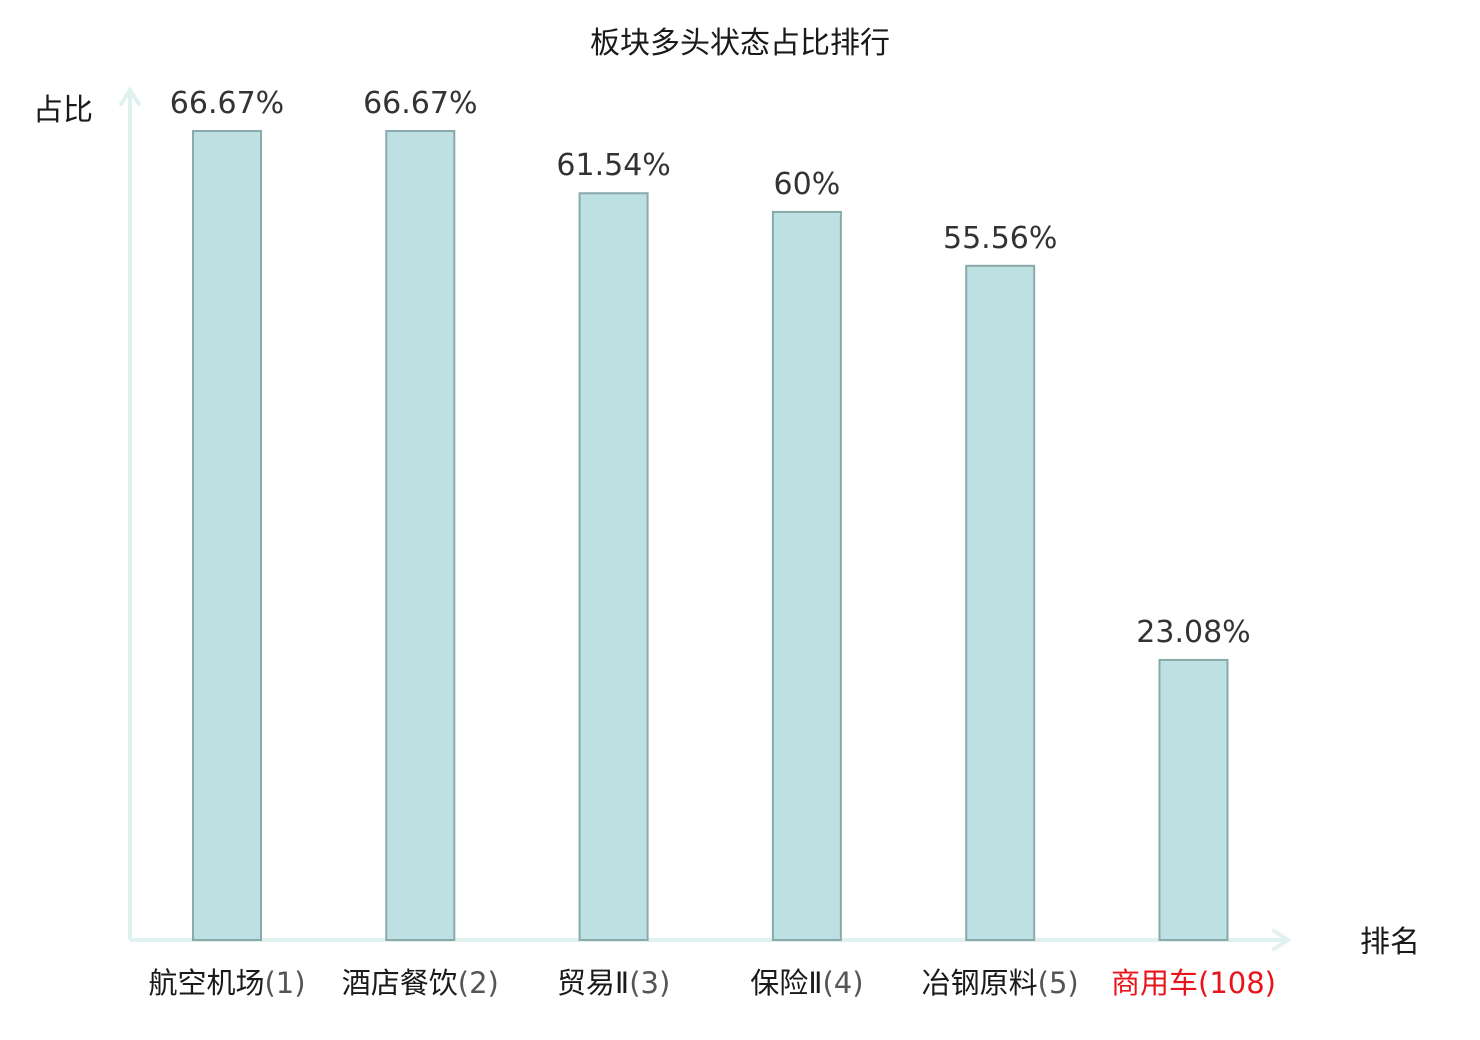  I want to click on bar-value-label: 61.54%, so click(613, 165).